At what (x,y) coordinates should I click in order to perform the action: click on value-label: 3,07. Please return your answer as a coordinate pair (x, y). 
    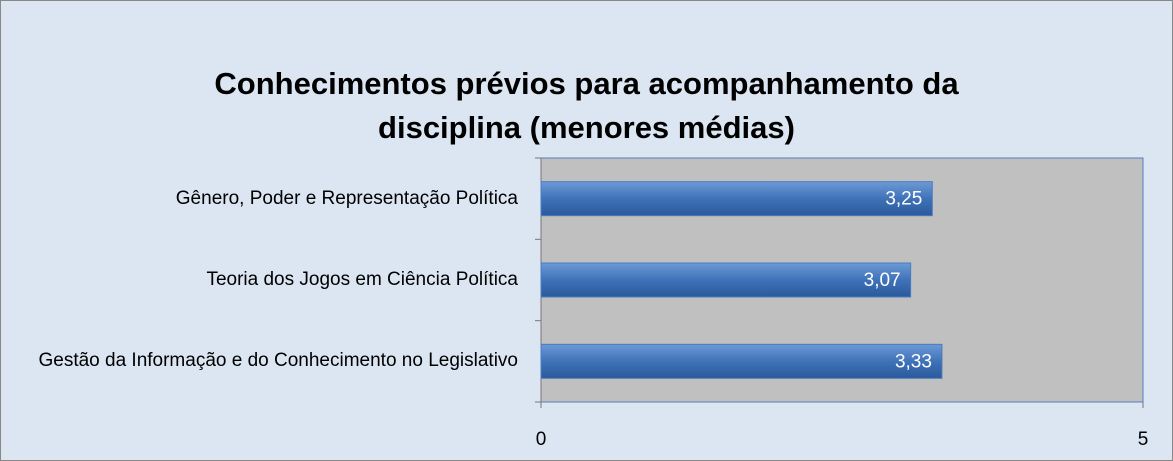
    Looking at the image, I should click on (882, 280).